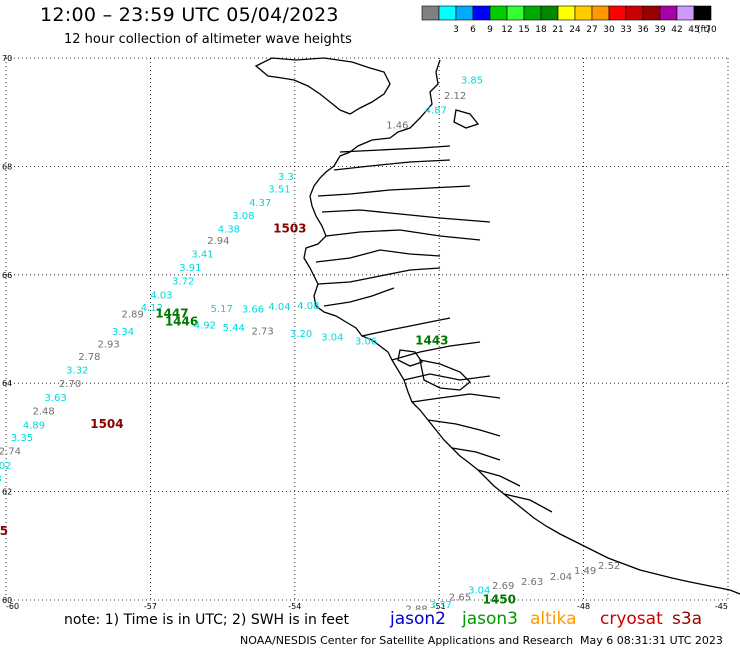 The image size is (740, 650). Describe the element at coordinates (4, 531) in the screenshot. I see `pass-time-label: 1505` at that location.